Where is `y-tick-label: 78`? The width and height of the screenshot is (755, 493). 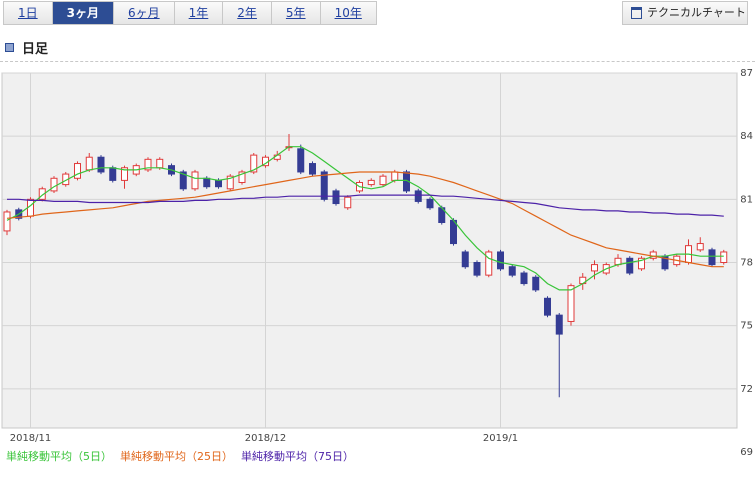
y-tick-label: 78 is located at coordinates (746, 263).